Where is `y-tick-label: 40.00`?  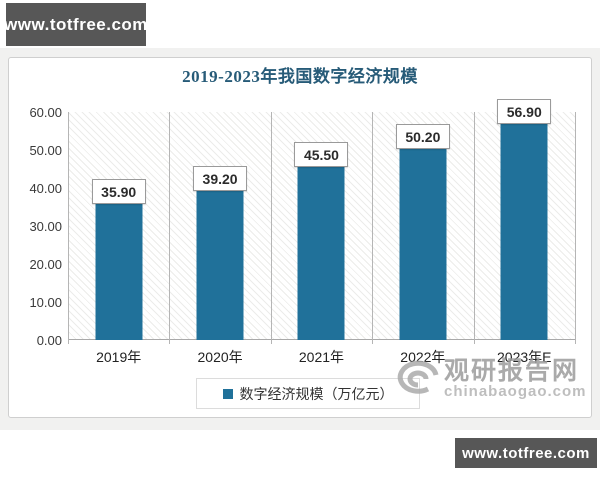
y-tick-label: 40.00 is located at coordinates (45, 188).